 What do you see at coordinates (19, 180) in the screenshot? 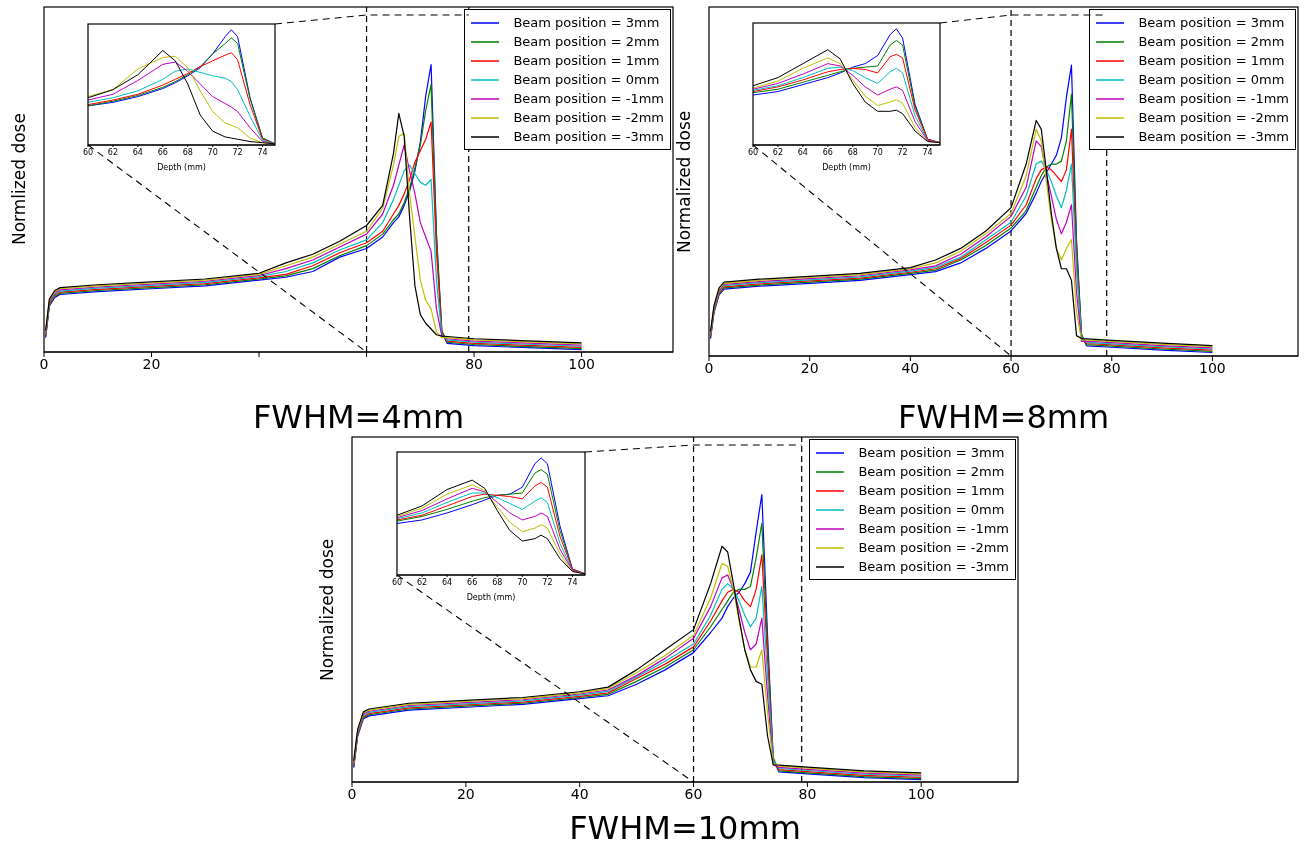
I see `y-axis-title: Normlized dose` at bounding box center [19, 180].